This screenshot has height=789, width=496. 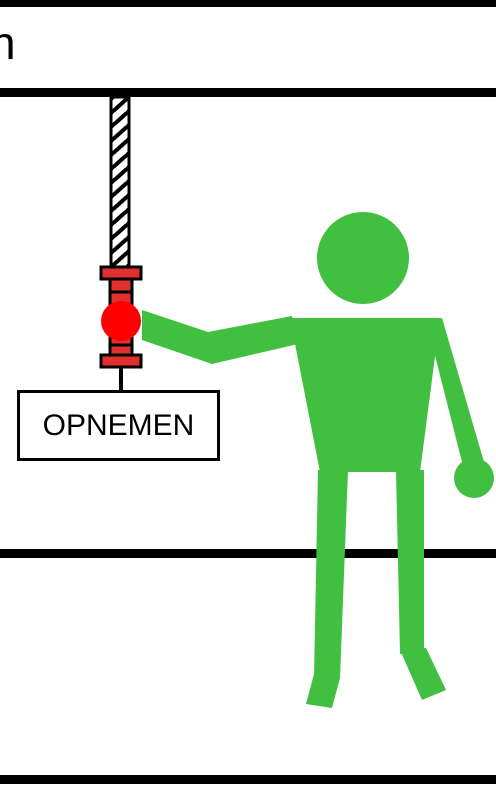 I want to click on twisted-cable-icon, so click(x=120, y=182).